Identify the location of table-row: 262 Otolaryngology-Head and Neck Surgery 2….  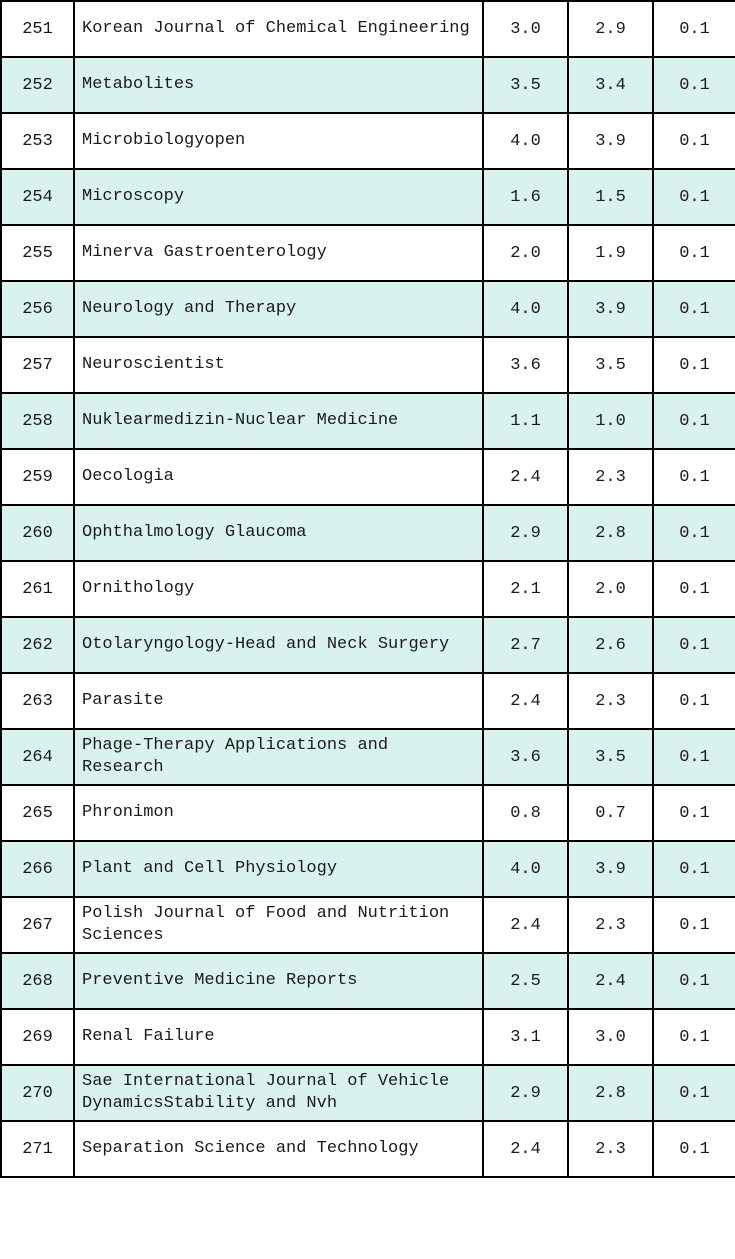
(367, 645).